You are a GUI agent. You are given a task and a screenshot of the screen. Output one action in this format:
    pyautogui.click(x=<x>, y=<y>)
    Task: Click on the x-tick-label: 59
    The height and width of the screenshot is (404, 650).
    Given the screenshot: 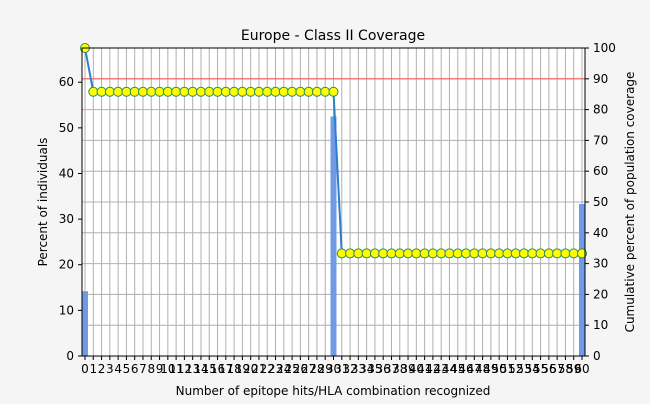 What is the action you would take?
    pyautogui.click(x=573, y=369)
    